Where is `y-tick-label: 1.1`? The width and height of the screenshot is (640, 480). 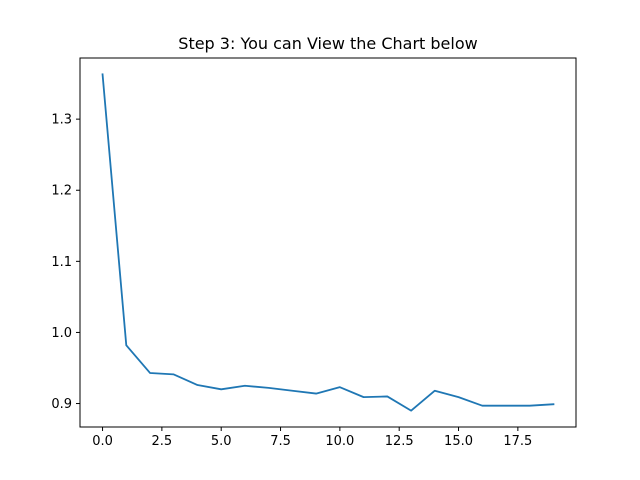
y-tick-label: 1.1 is located at coordinates (61, 262).